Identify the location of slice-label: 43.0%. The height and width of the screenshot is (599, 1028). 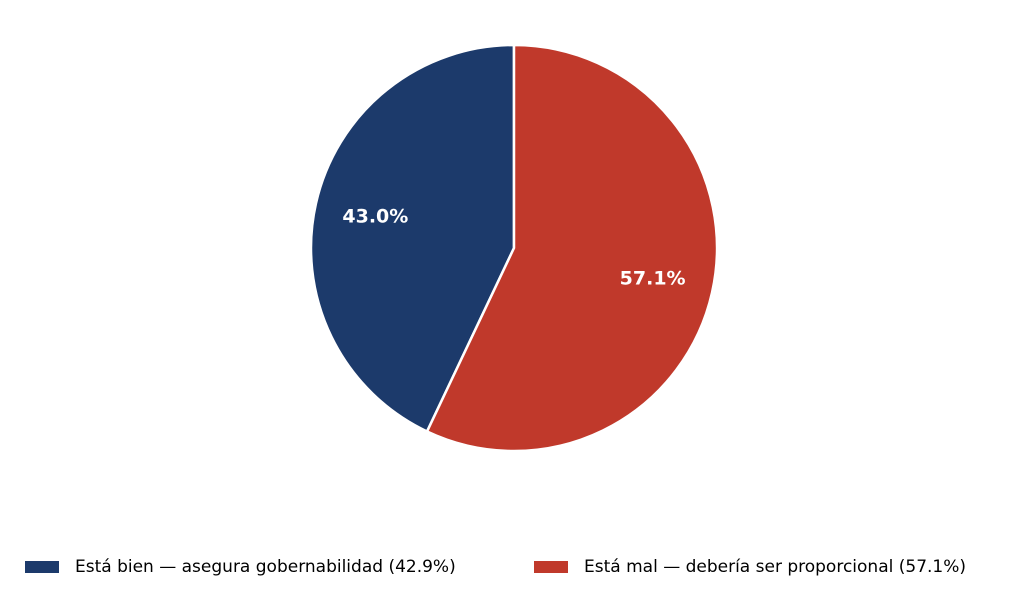
(375, 216).